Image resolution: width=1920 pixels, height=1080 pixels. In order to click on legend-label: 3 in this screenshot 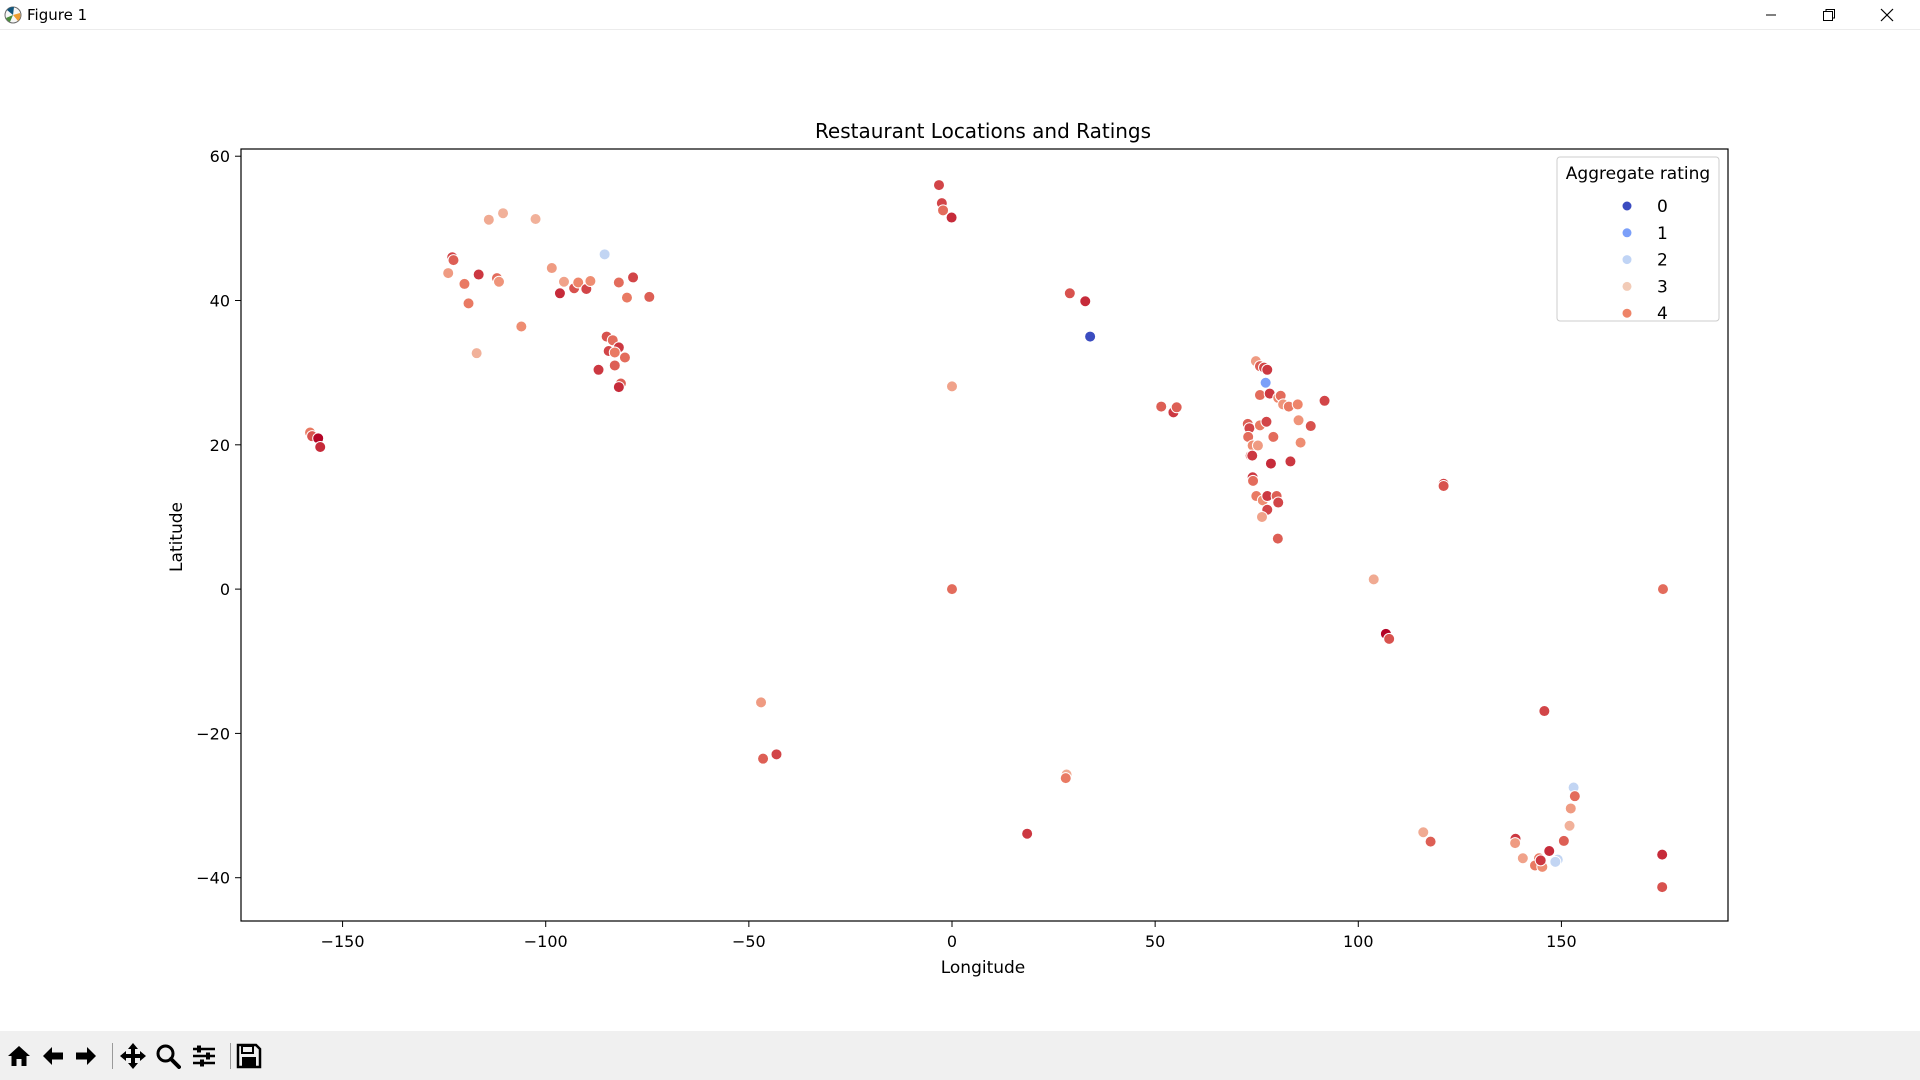, I will do `click(1662, 287)`.